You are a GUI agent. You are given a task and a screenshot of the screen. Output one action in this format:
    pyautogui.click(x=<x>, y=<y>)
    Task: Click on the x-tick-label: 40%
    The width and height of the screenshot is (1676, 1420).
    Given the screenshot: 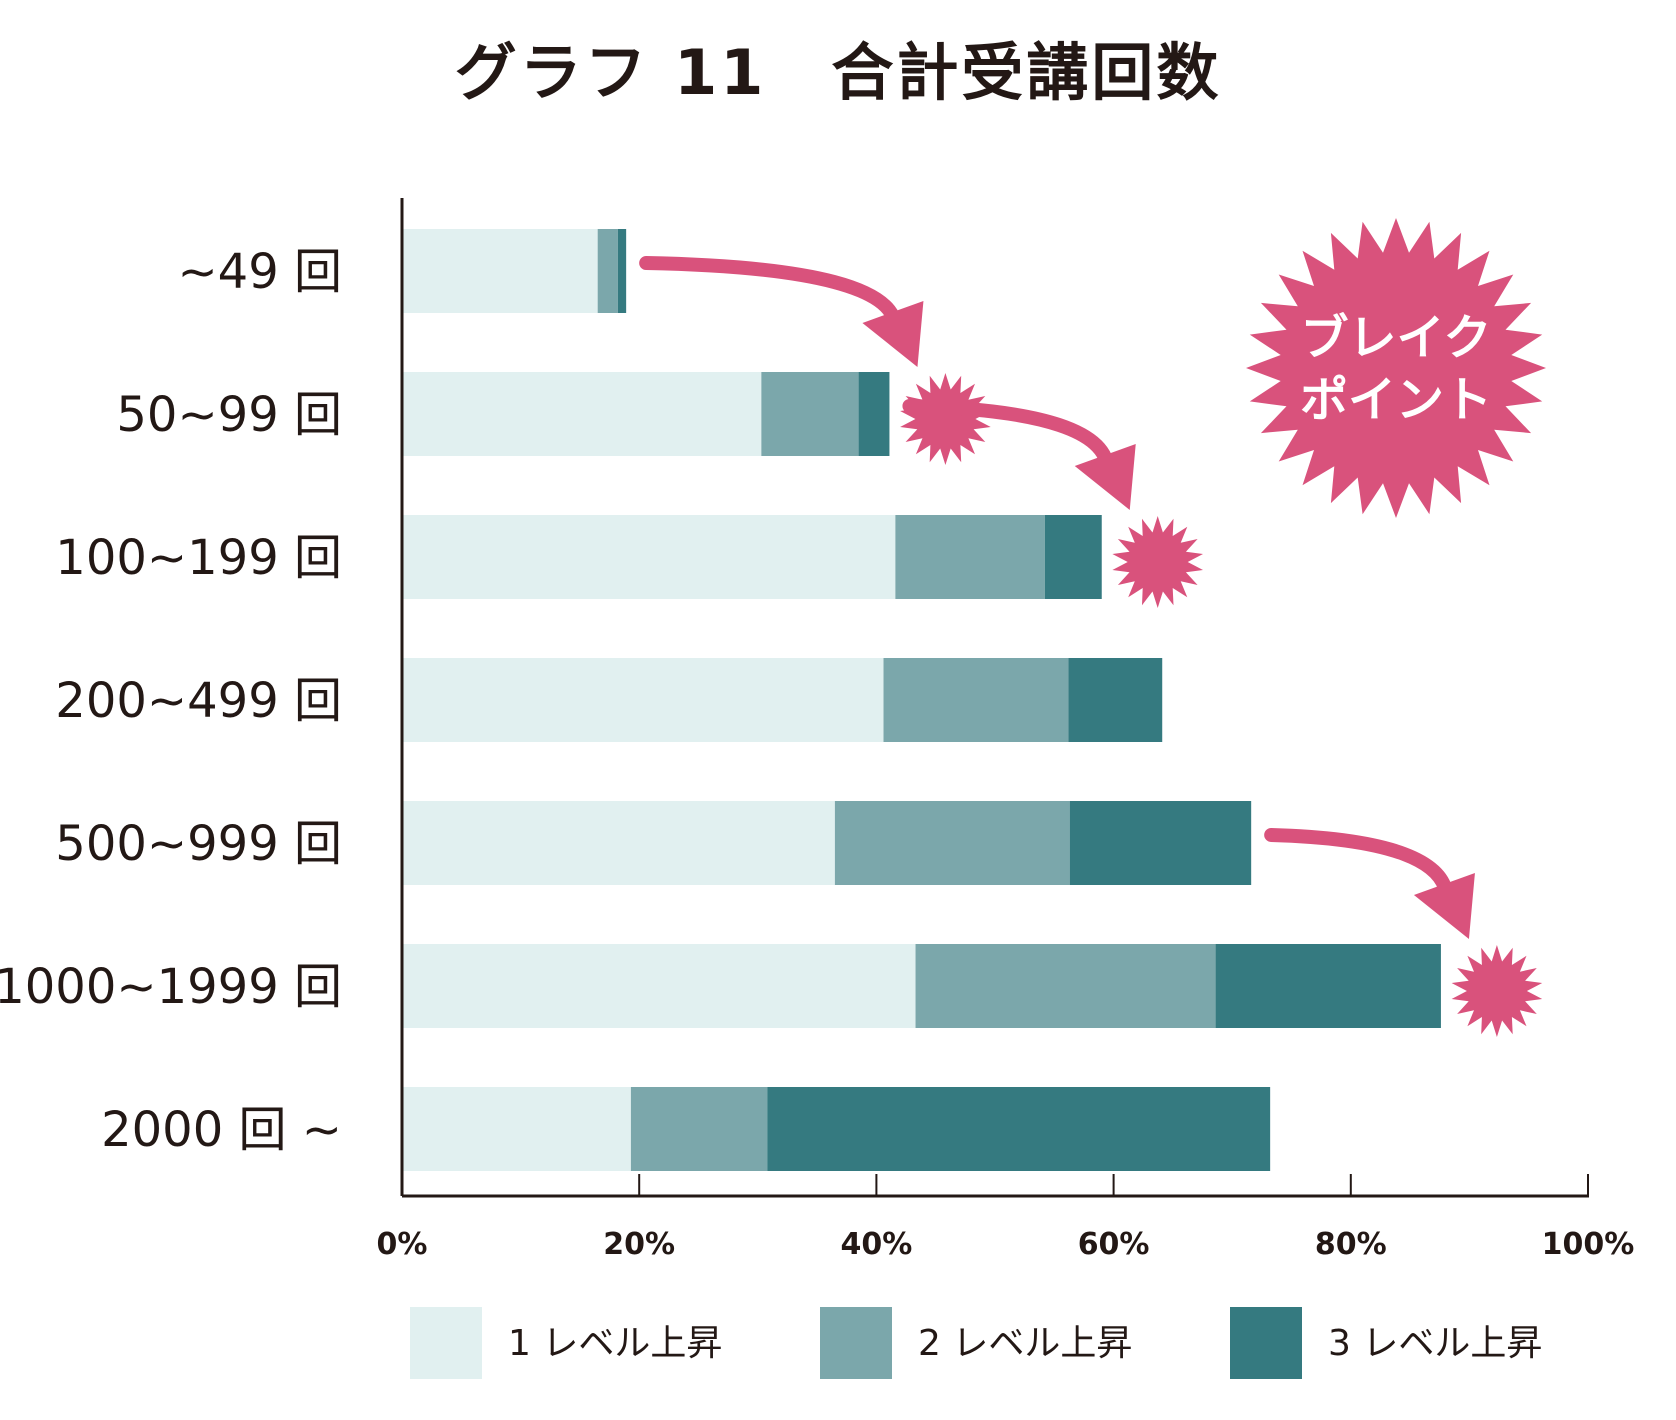 What is the action you would take?
    pyautogui.click(x=876, y=1244)
    